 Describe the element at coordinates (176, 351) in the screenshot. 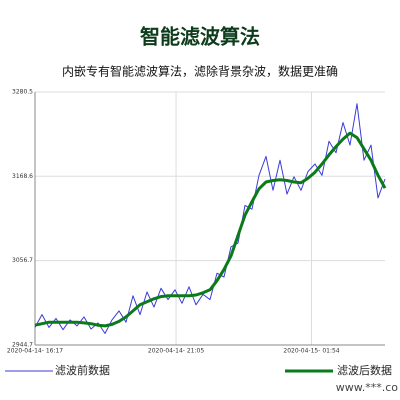

I see `x-tick-label: 2020-04-14- 21:05` at that location.